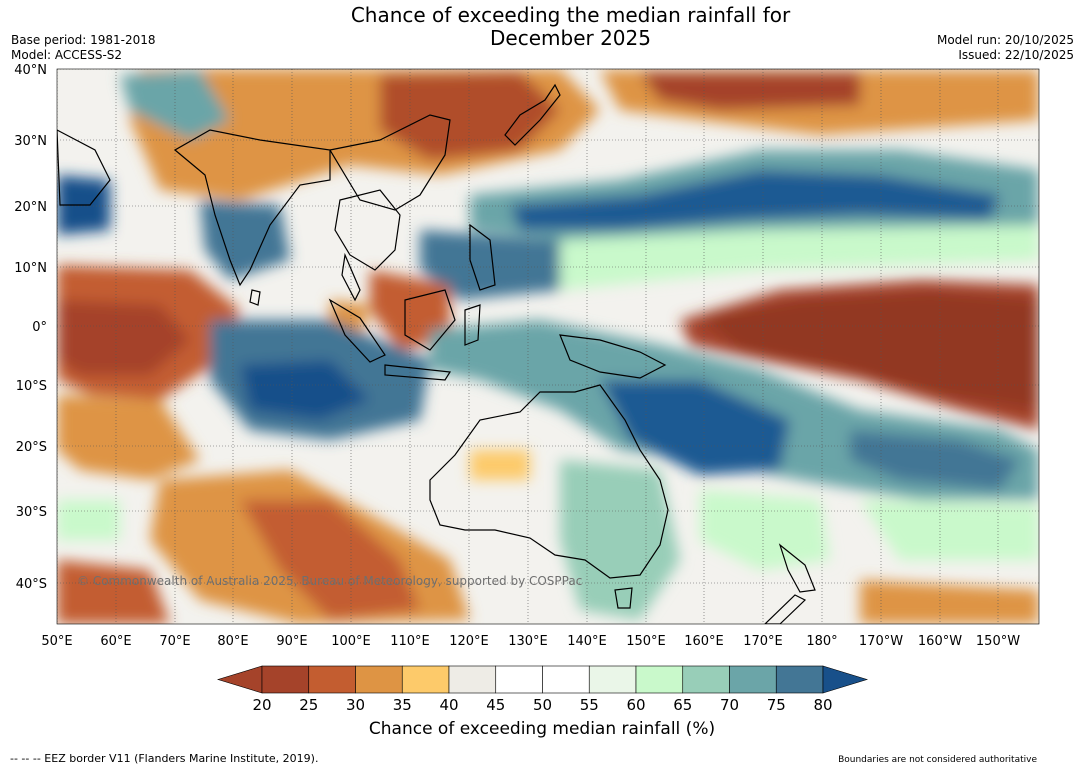  Describe the element at coordinates (822, 705) in the screenshot. I see `colorbar-tick-label: 80` at that location.